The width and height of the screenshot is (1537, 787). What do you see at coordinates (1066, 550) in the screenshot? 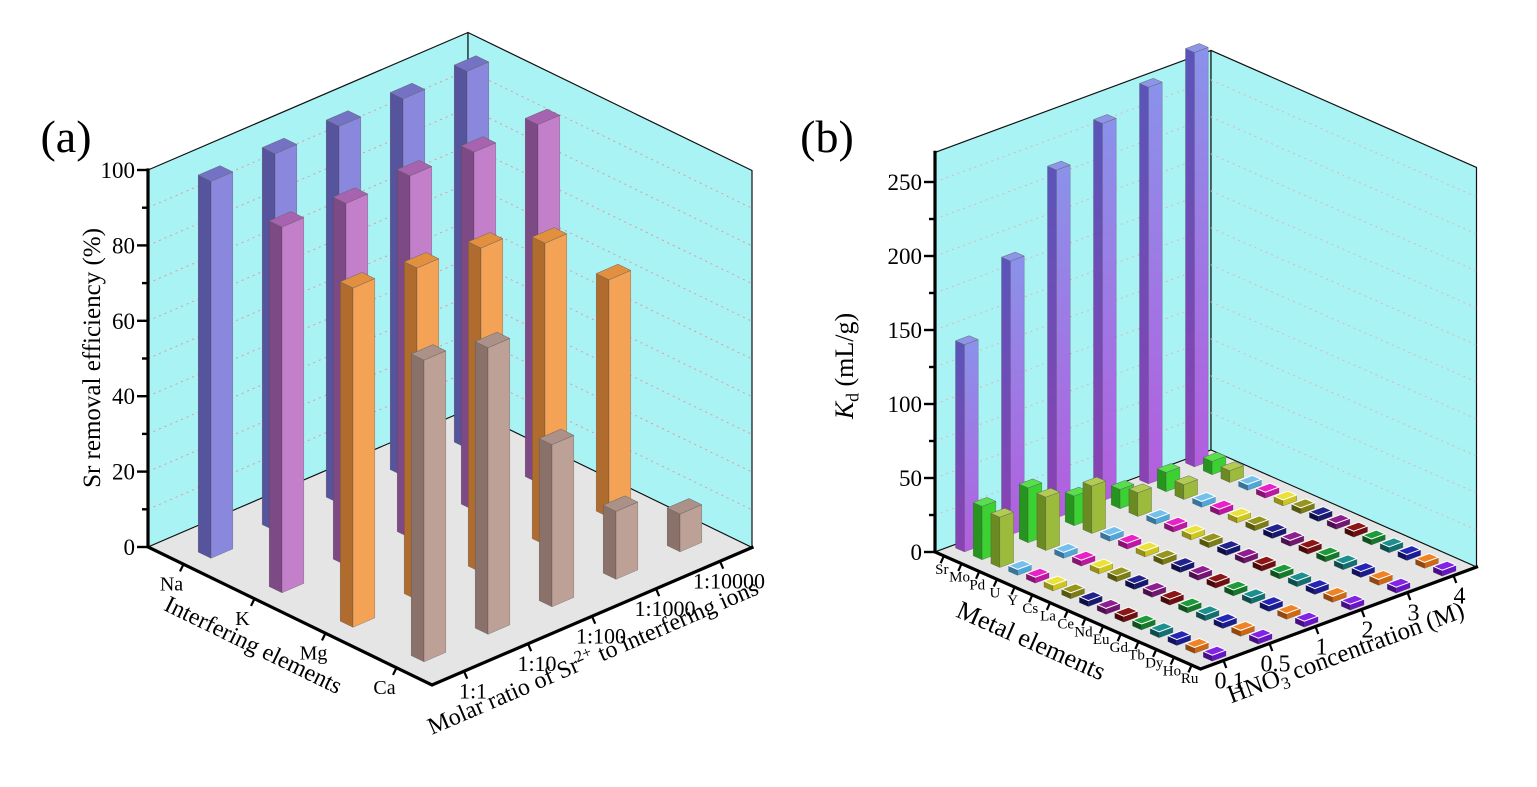
I see `bar-U-0.5` at bounding box center [1066, 550].